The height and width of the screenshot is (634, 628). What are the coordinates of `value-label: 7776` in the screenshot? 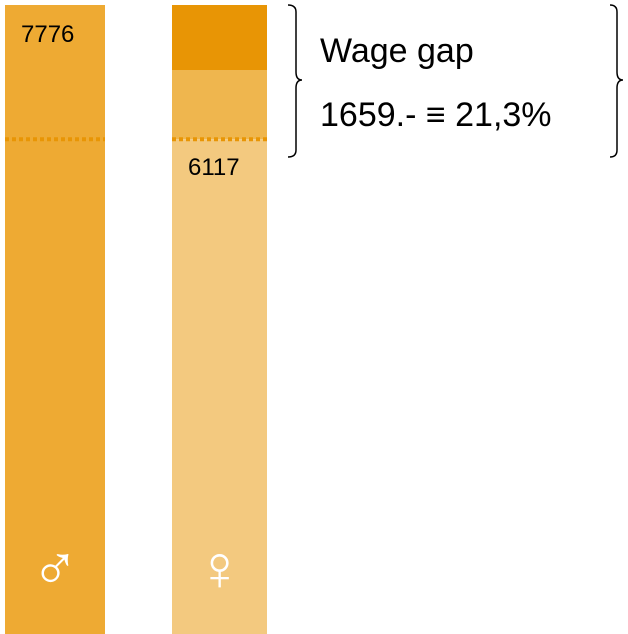 It's located at (47, 34).